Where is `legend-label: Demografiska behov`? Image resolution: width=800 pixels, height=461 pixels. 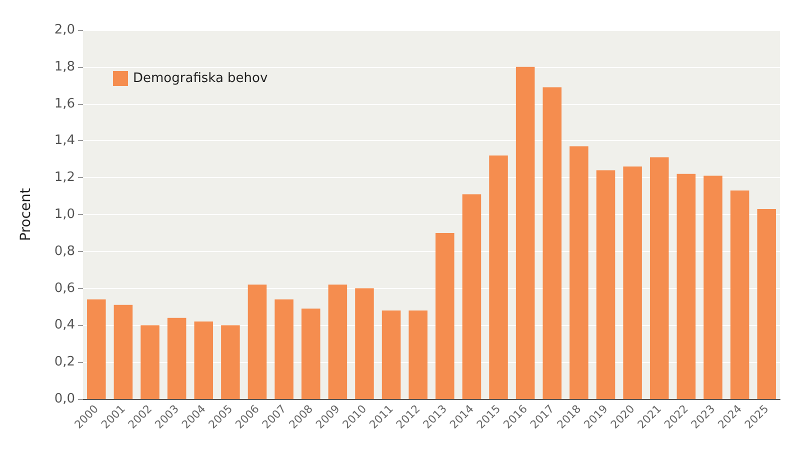 legend-label: Demografiska behov is located at coordinates (200, 78).